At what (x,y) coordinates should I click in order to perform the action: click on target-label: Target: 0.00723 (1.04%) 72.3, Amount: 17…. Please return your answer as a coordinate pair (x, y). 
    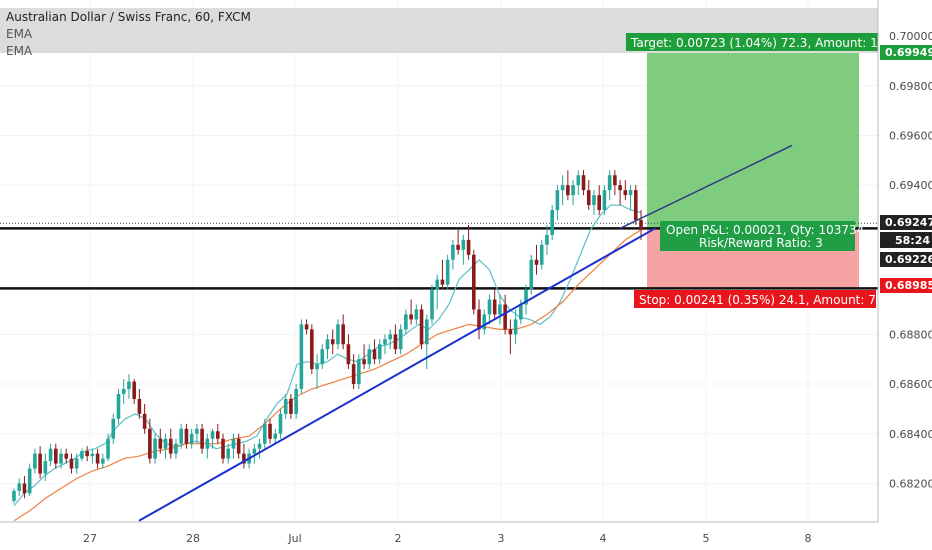
    Looking at the image, I should click on (765, 43).